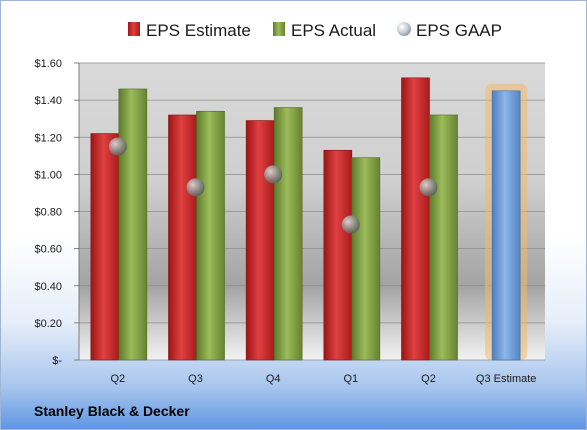 Image resolution: width=587 pixels, height=430 pixels. Describe the element at coordinates (112, 411) in the screenshot. I see `company-name: Stanley Black & Decker` at that location.